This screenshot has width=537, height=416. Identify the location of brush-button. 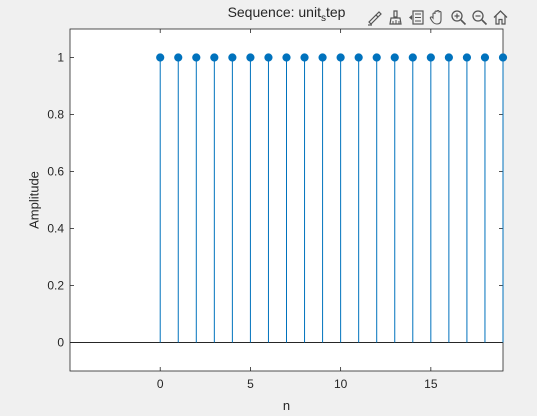
(374, 17).